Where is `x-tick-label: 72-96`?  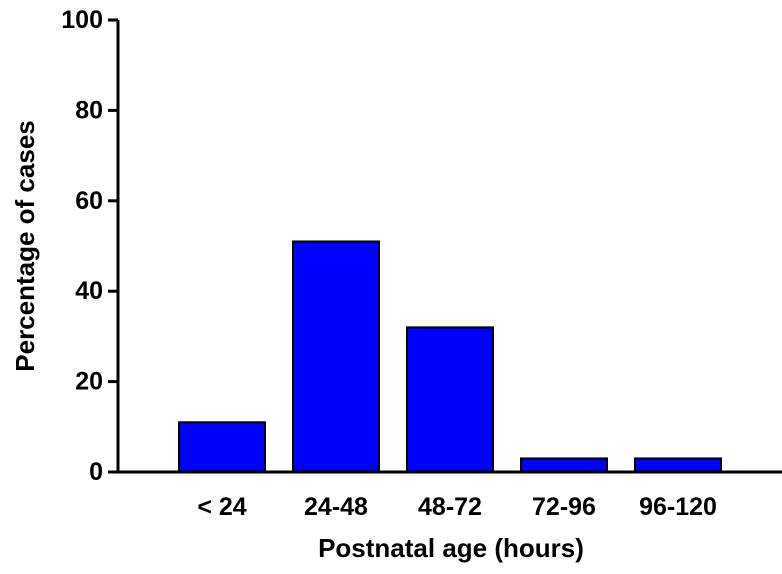 x-tick-label: 72-96 is located at coordinates (564, 507).